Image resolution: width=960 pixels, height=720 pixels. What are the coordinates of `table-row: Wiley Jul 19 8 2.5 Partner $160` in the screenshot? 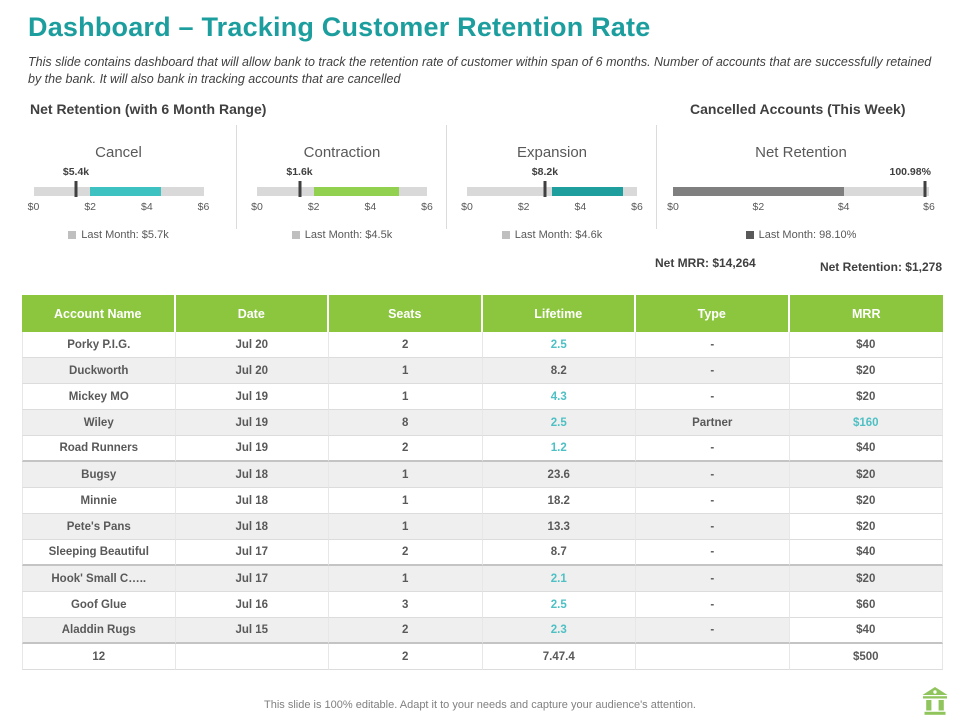 It's located at (482, 423).